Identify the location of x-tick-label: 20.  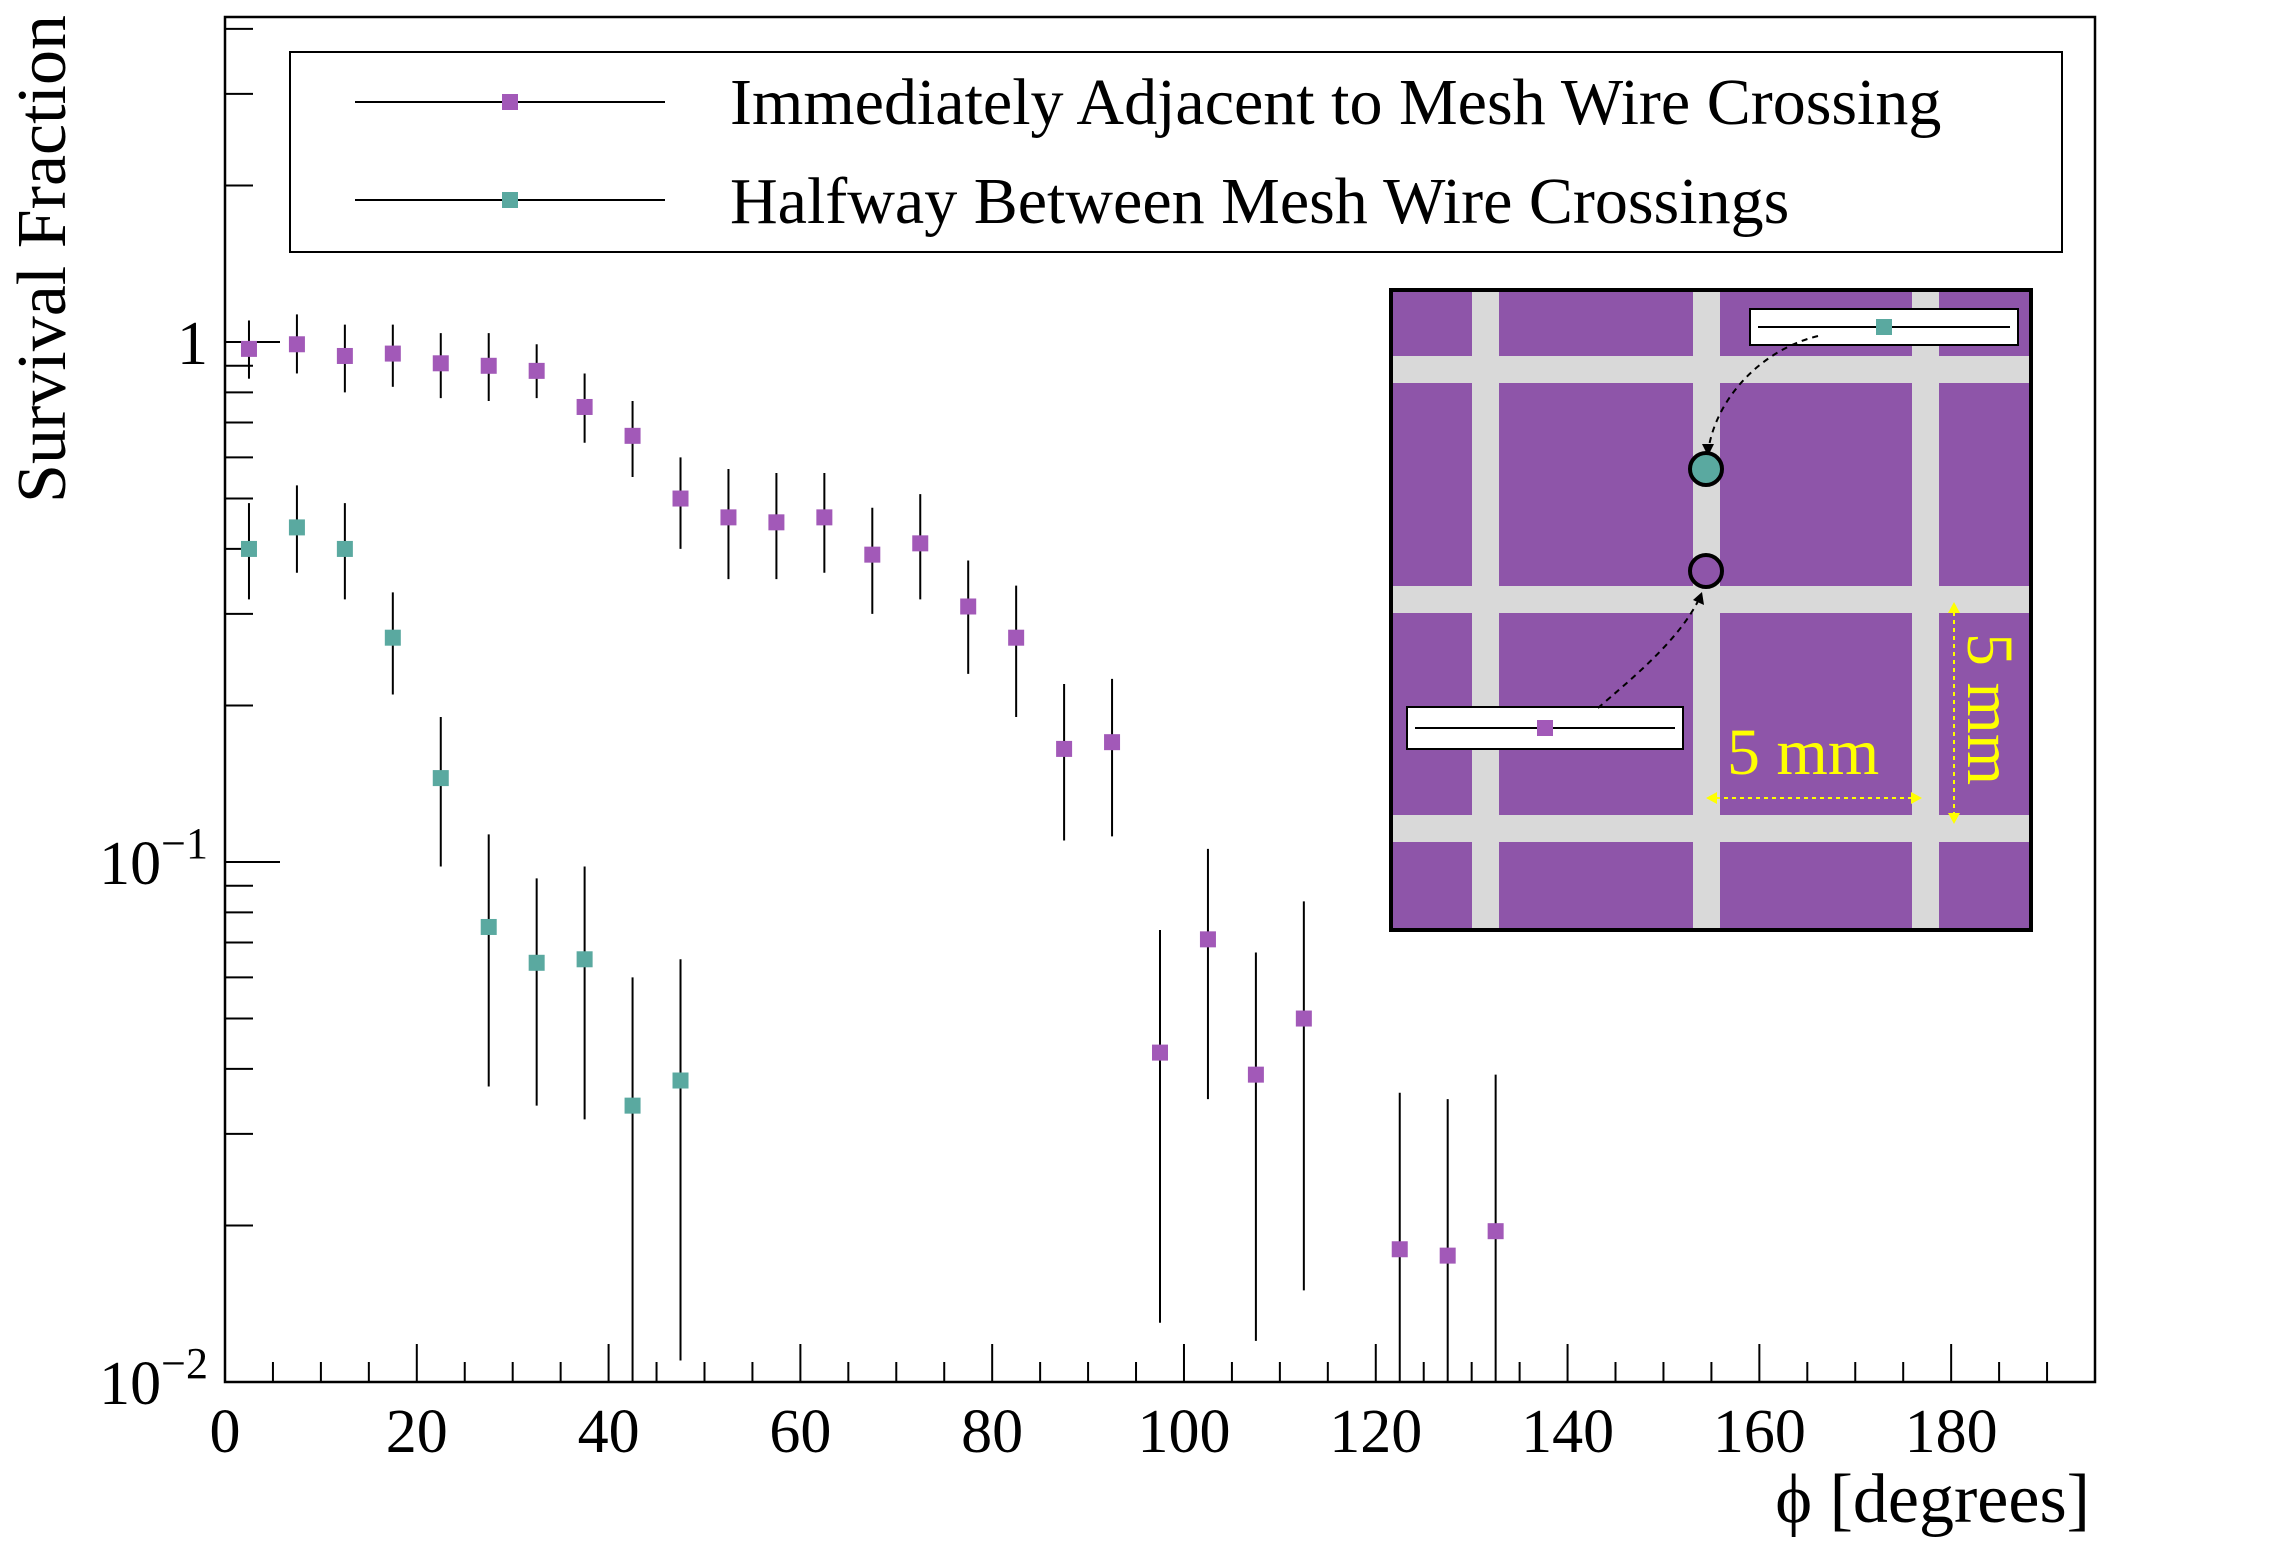
(417, 1432).